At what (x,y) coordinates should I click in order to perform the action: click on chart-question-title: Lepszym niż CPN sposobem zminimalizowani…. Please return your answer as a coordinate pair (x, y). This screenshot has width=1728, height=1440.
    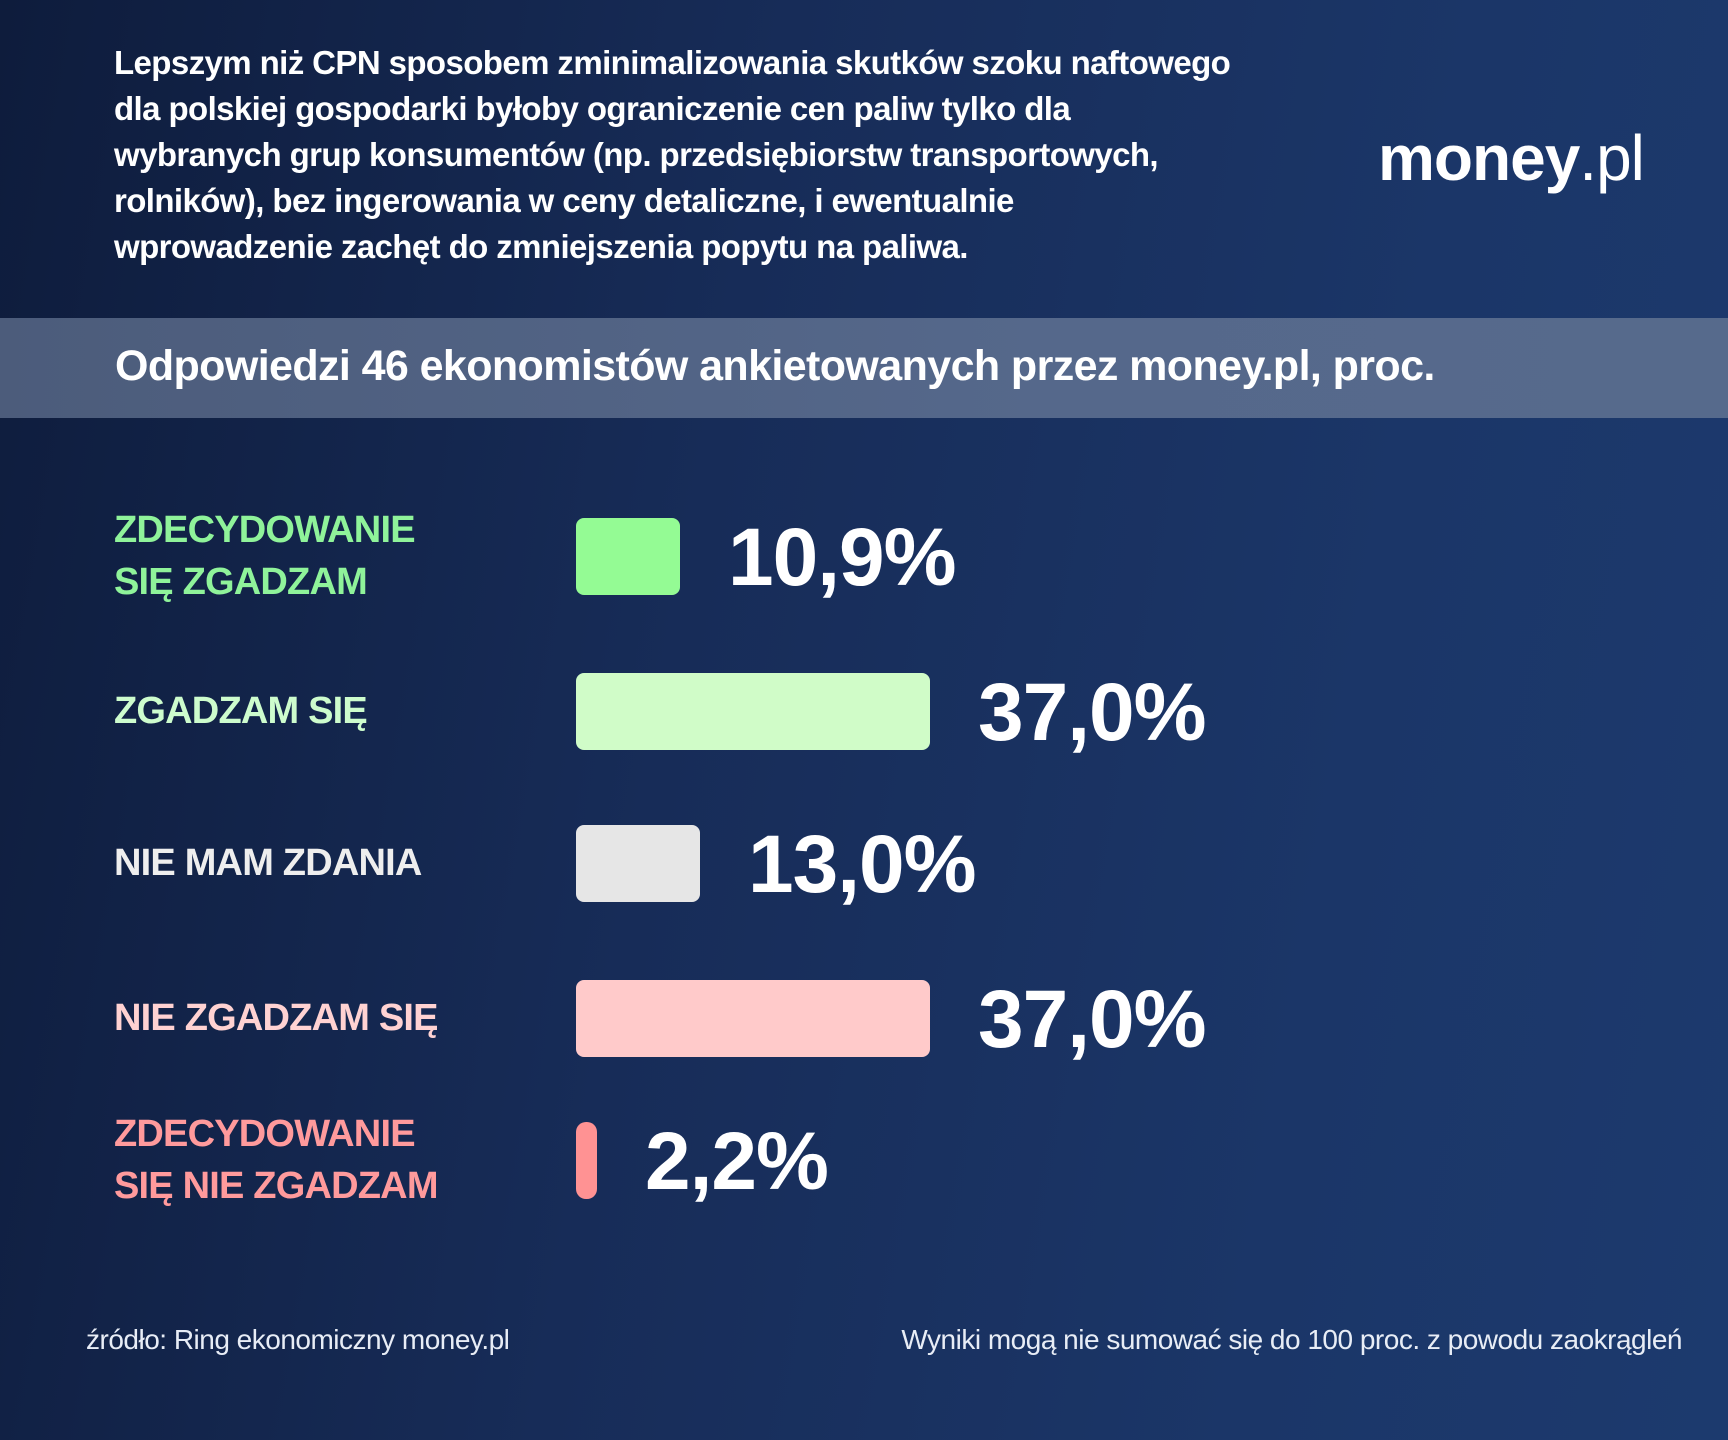
    Looking at the image, I should click on (672, 154).